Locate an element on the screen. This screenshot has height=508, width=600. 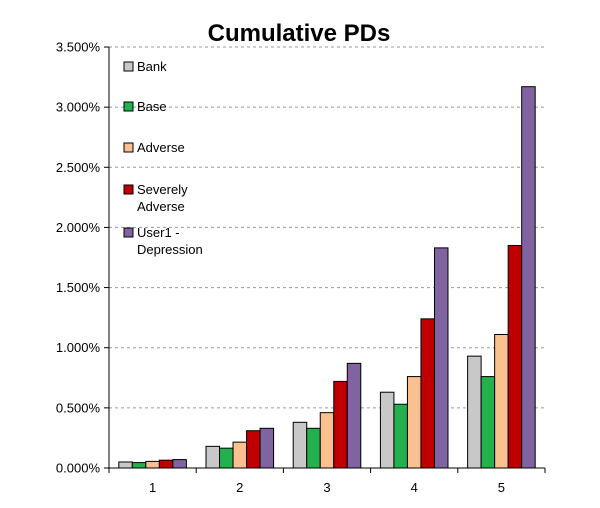
y-tick-label: 1.000% is located at coordinates (78, 347).